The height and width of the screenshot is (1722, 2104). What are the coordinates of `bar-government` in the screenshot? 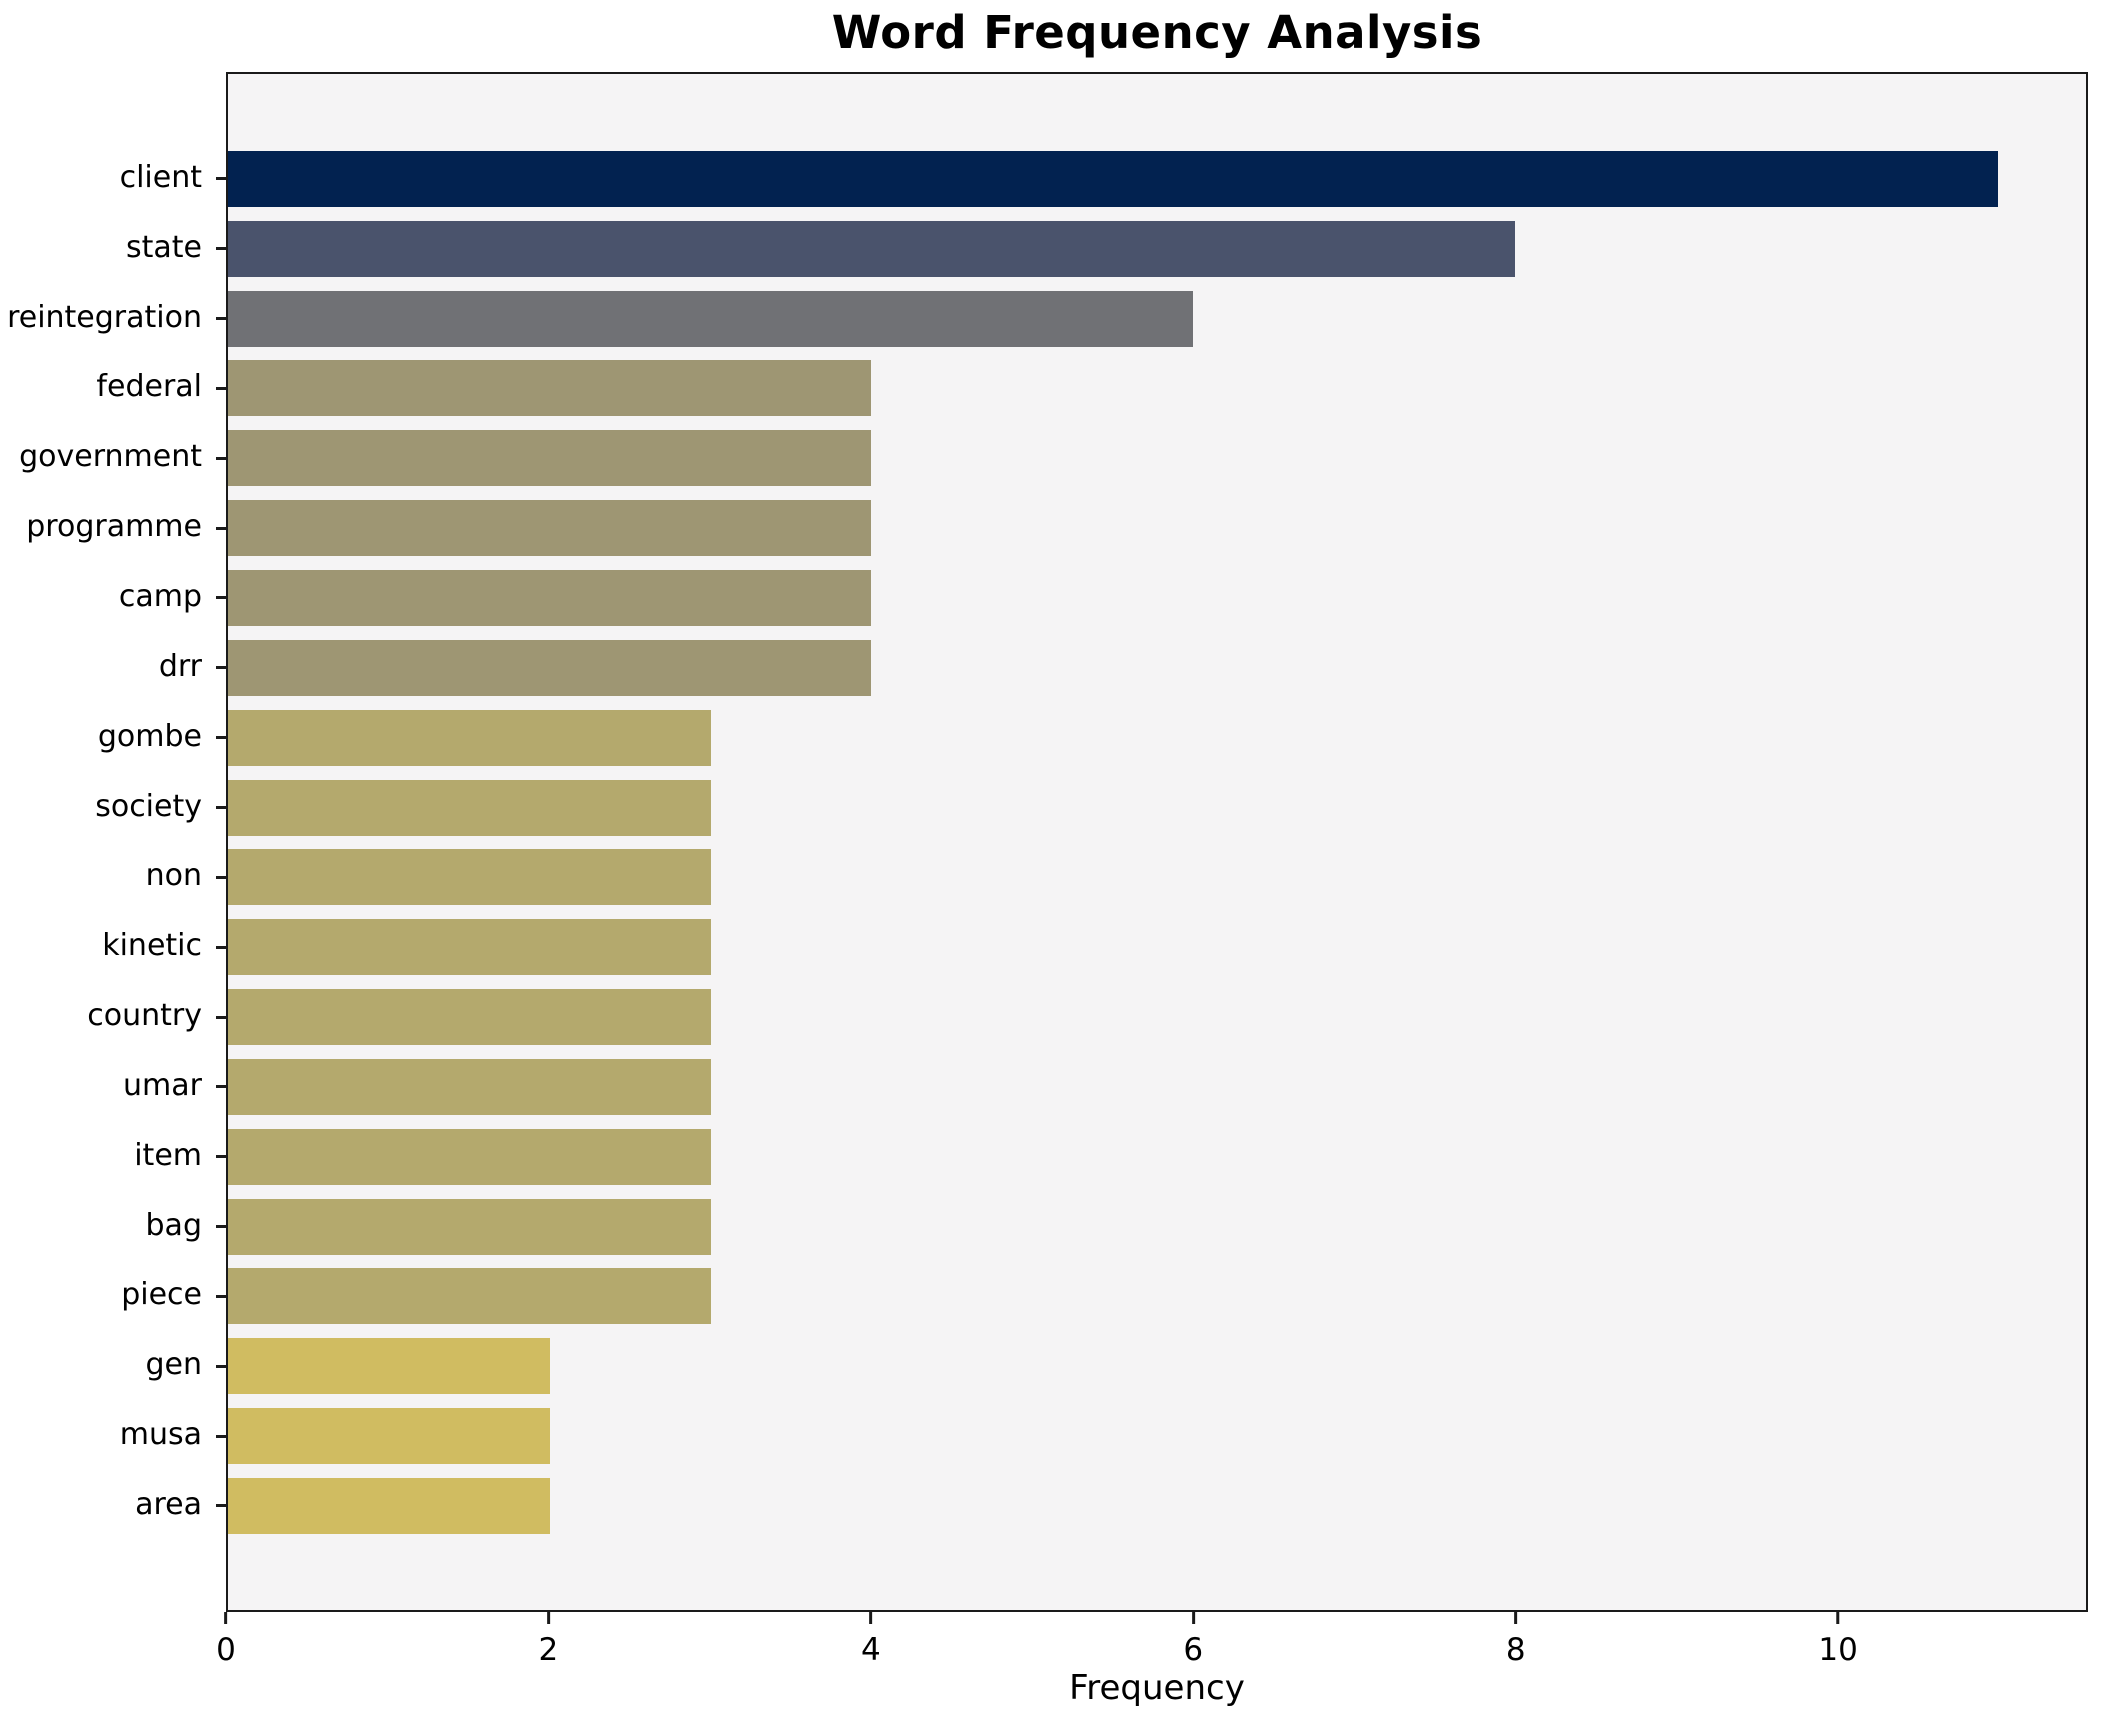 It's located at (550, 458).